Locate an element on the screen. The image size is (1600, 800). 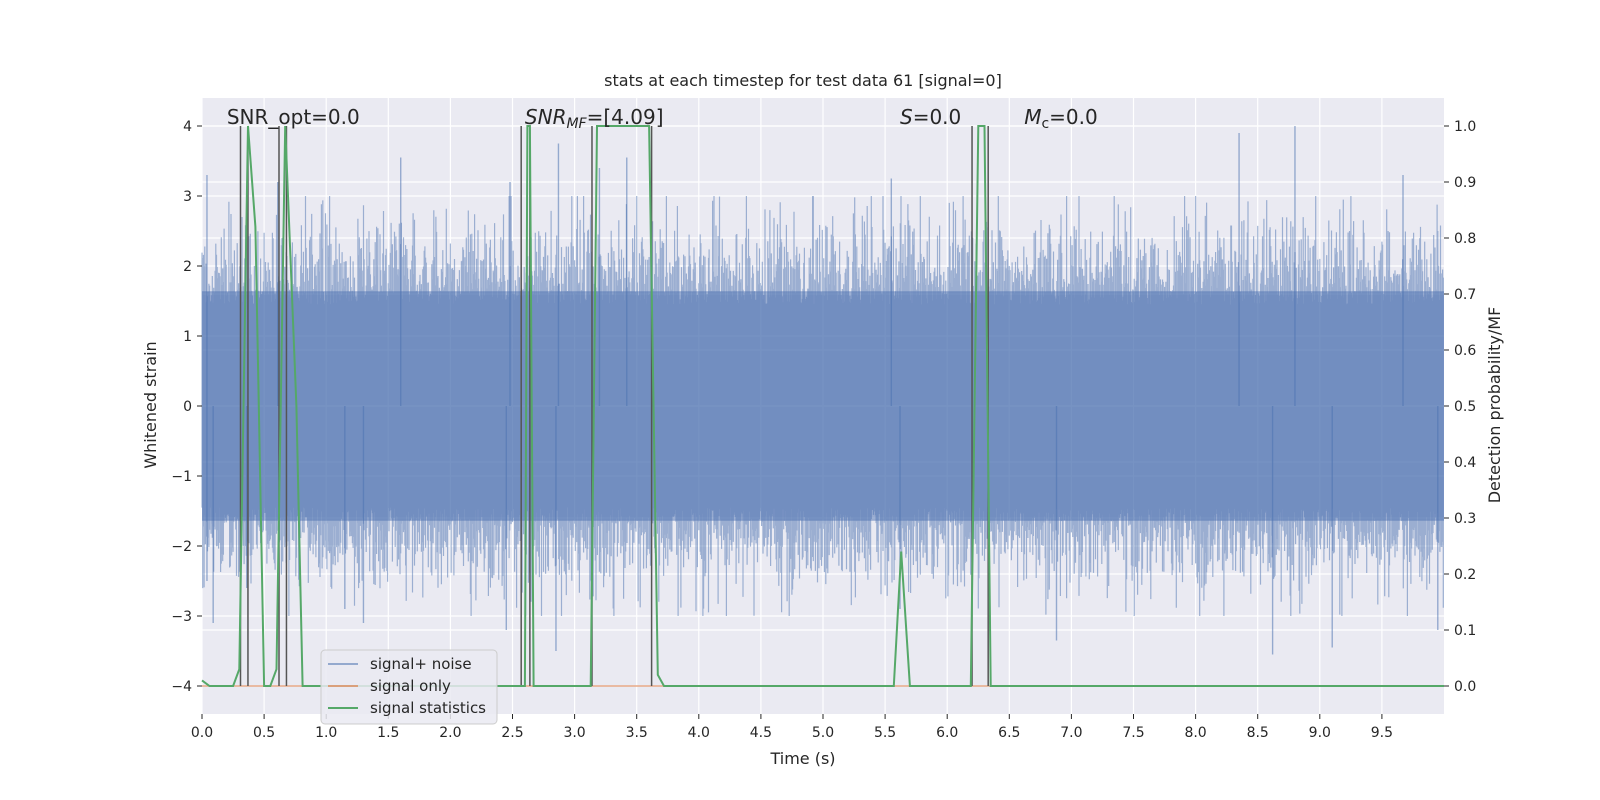
legend-label-signal-only: signal only is located at coordinates (410, 686).